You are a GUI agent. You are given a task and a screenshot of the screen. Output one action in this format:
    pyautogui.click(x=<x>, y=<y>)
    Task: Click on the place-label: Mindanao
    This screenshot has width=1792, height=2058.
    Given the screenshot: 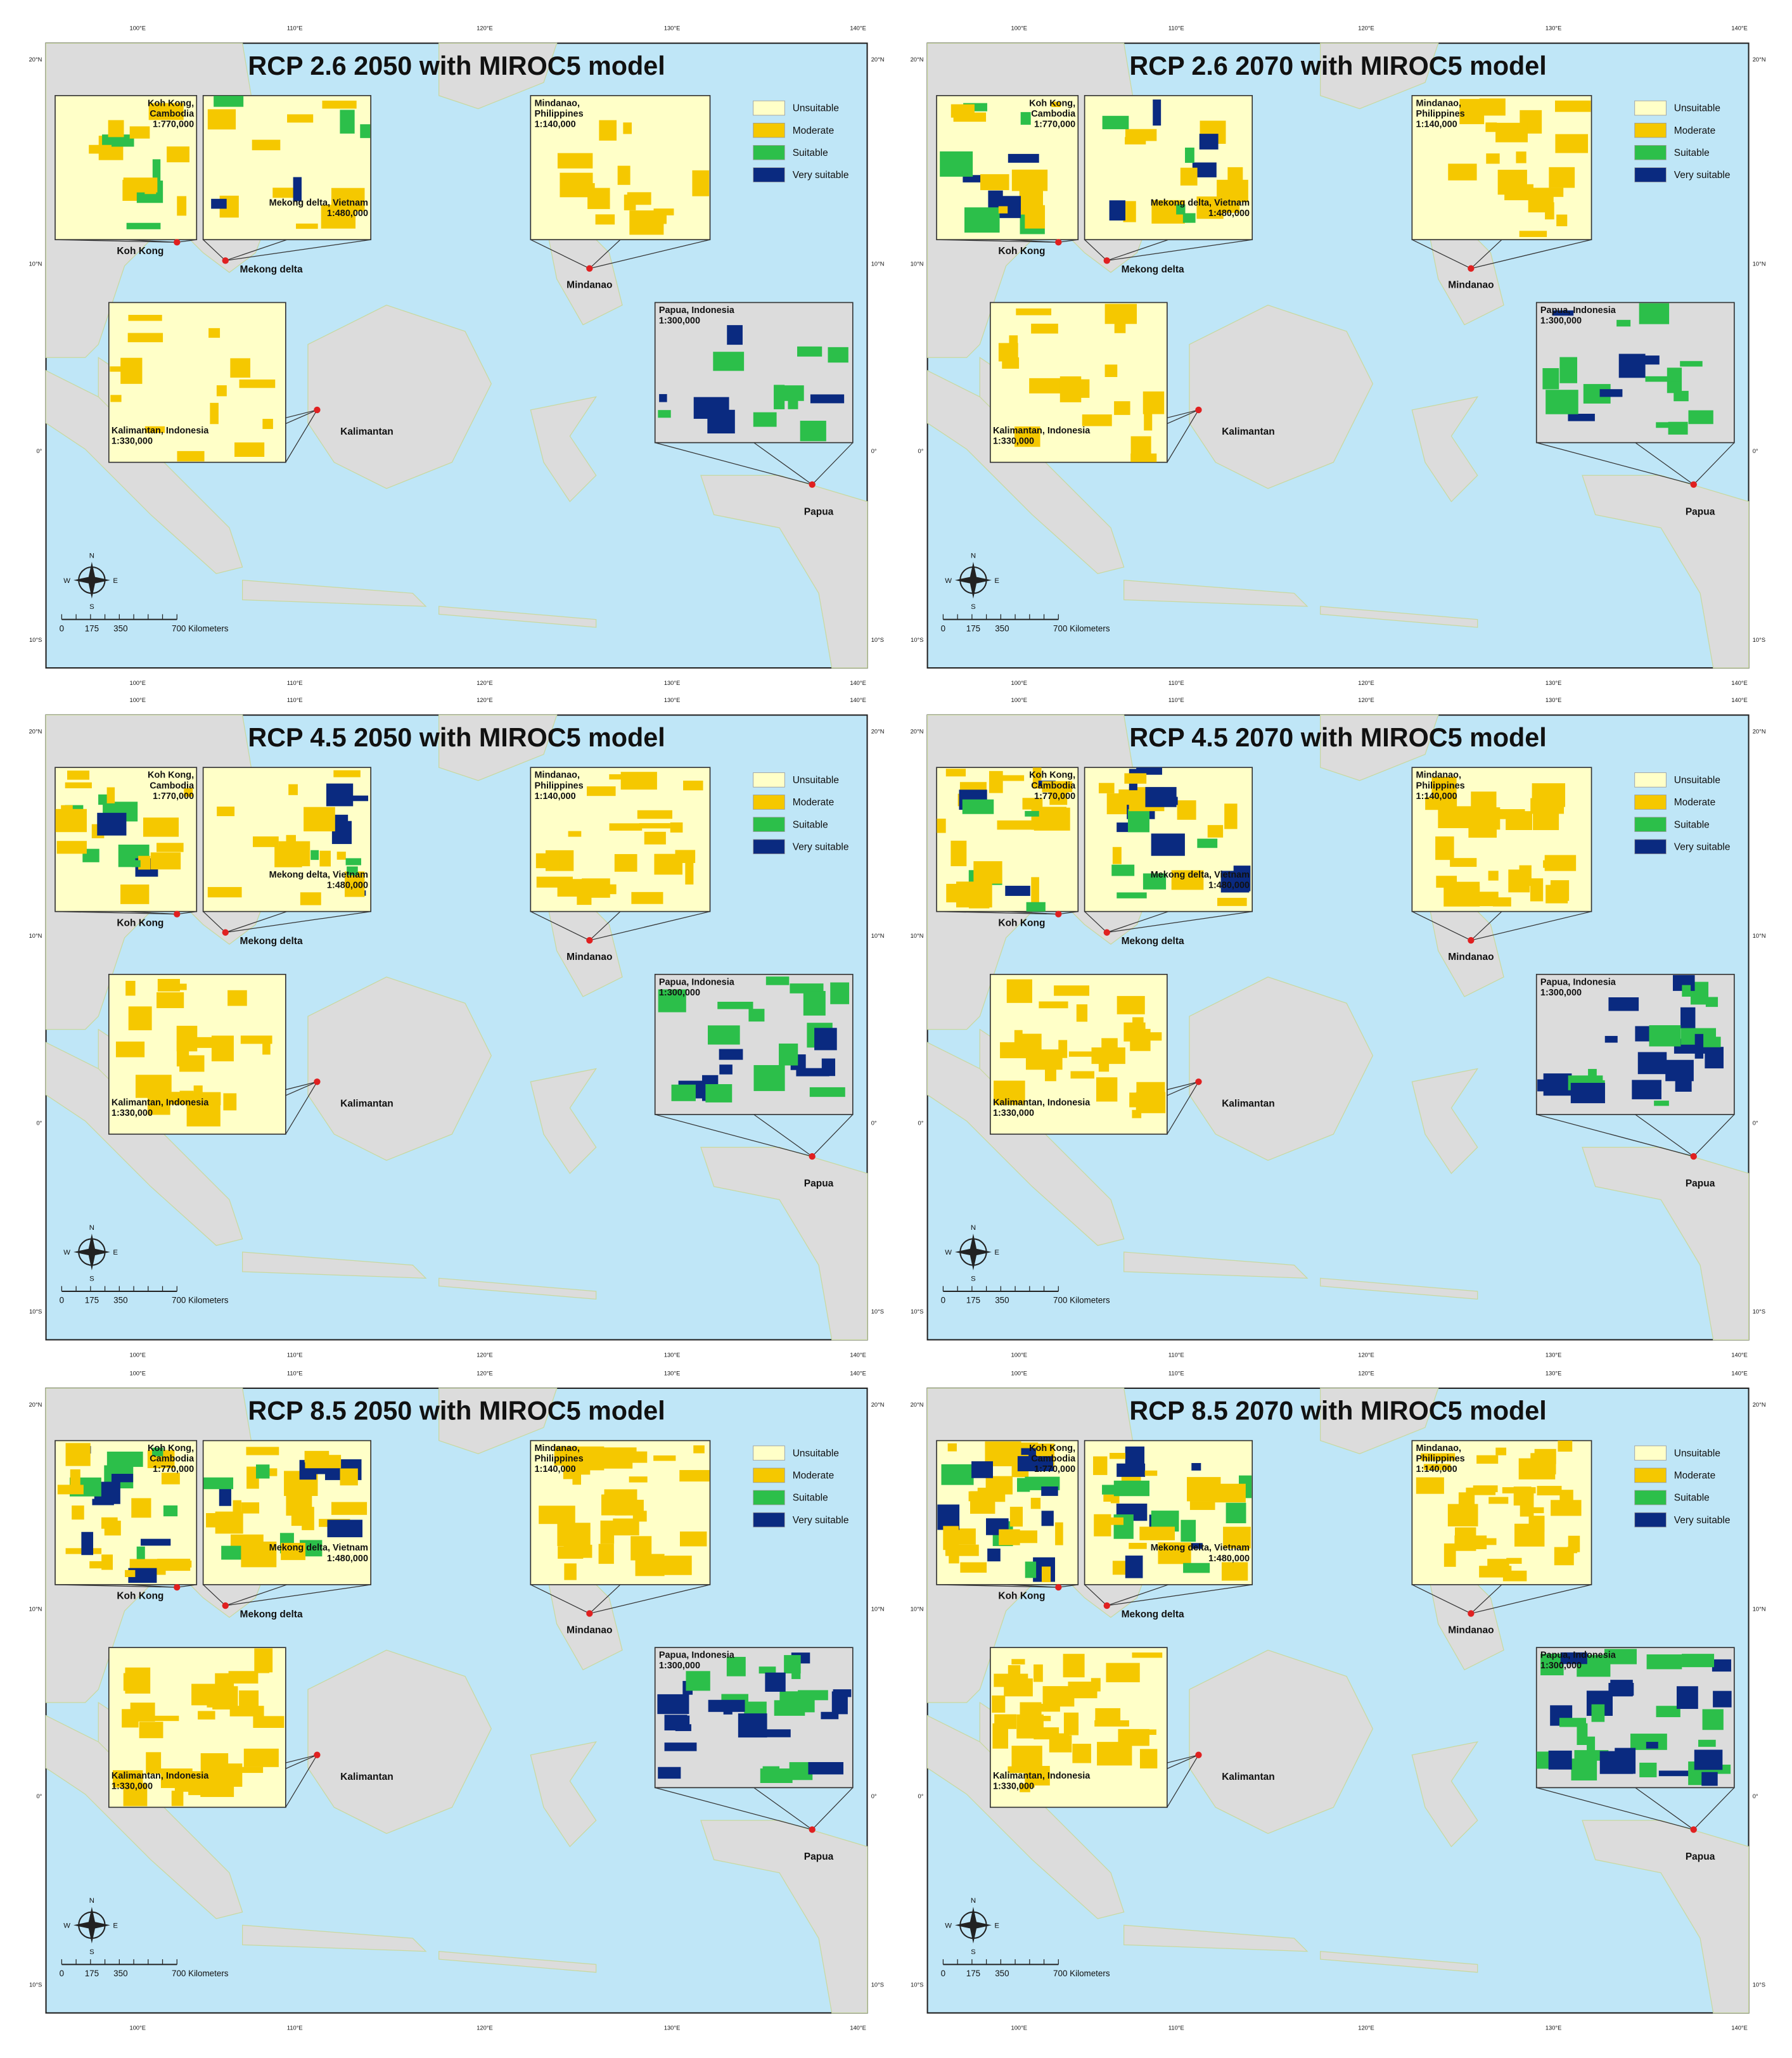 What is the action you would take?
    pyautogui.click(x=589, y=957)
    